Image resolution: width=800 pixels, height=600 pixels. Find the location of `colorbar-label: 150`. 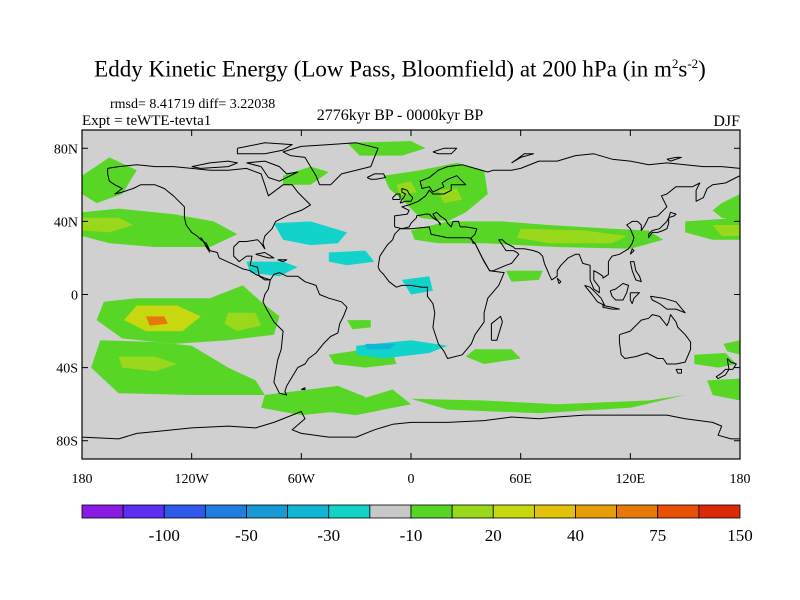

colorbar-label: 150 is located at coordinates (740, 535).